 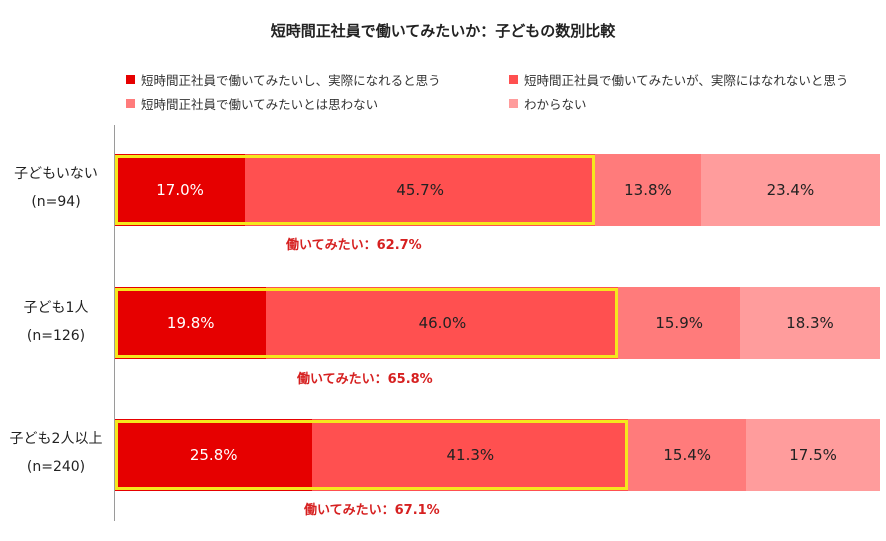 I want to click on legend-label-2: 短時間正社員で働いてみたいが、実際にはなれないと思う, so click(x=686, y=80).